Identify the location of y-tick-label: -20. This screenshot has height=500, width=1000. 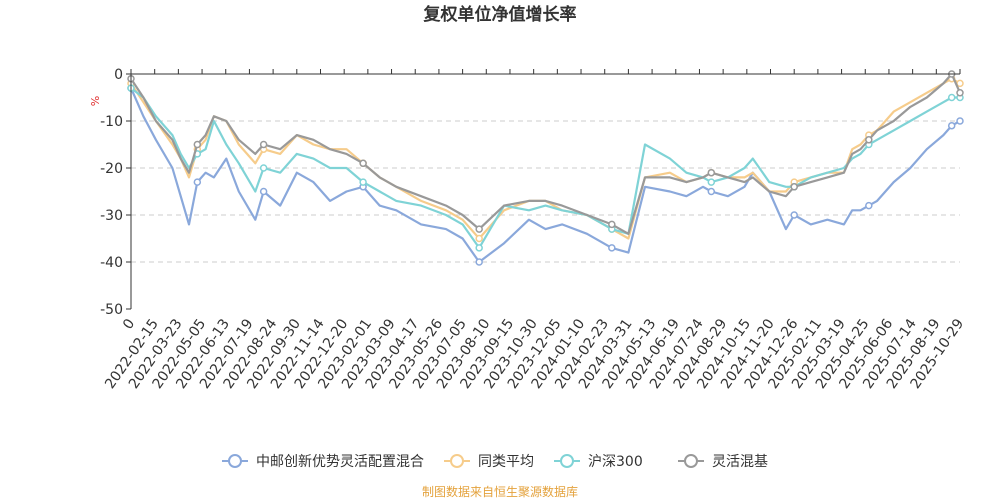
(111, 169).